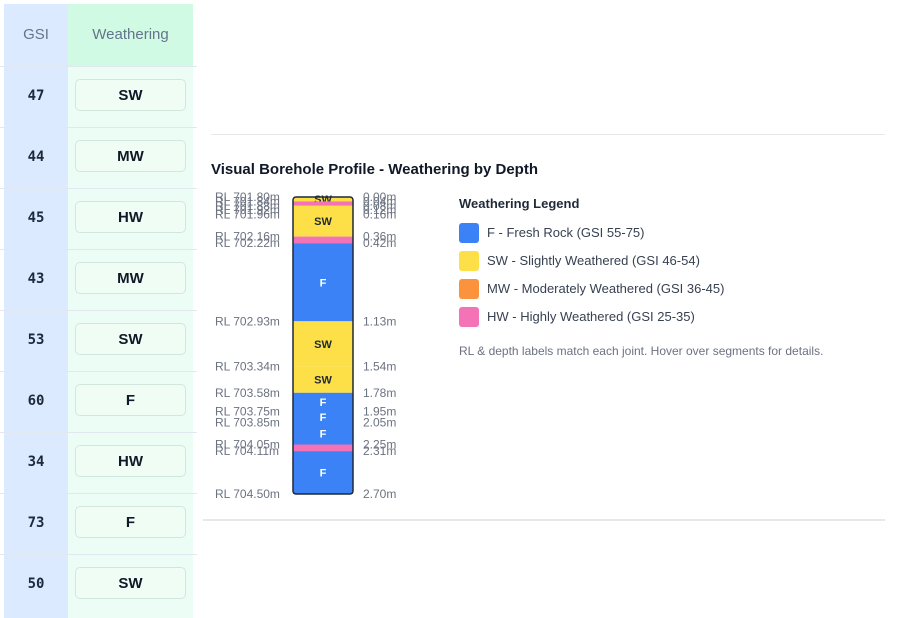 The width and height of the screenshot is (902, 618). I want to click on gsi-value: 73, so click(36, 523).